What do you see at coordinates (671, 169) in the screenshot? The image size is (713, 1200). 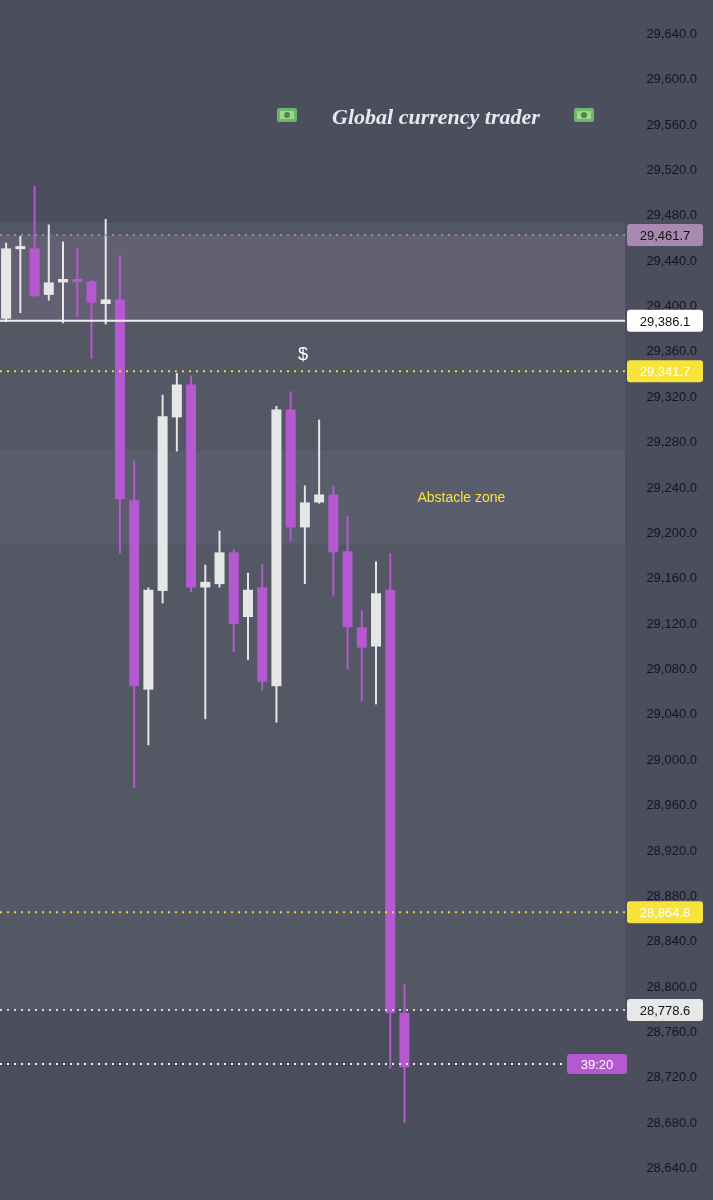 I see `y-tick-label: 29,520.0` at bounding box center [671, 169].